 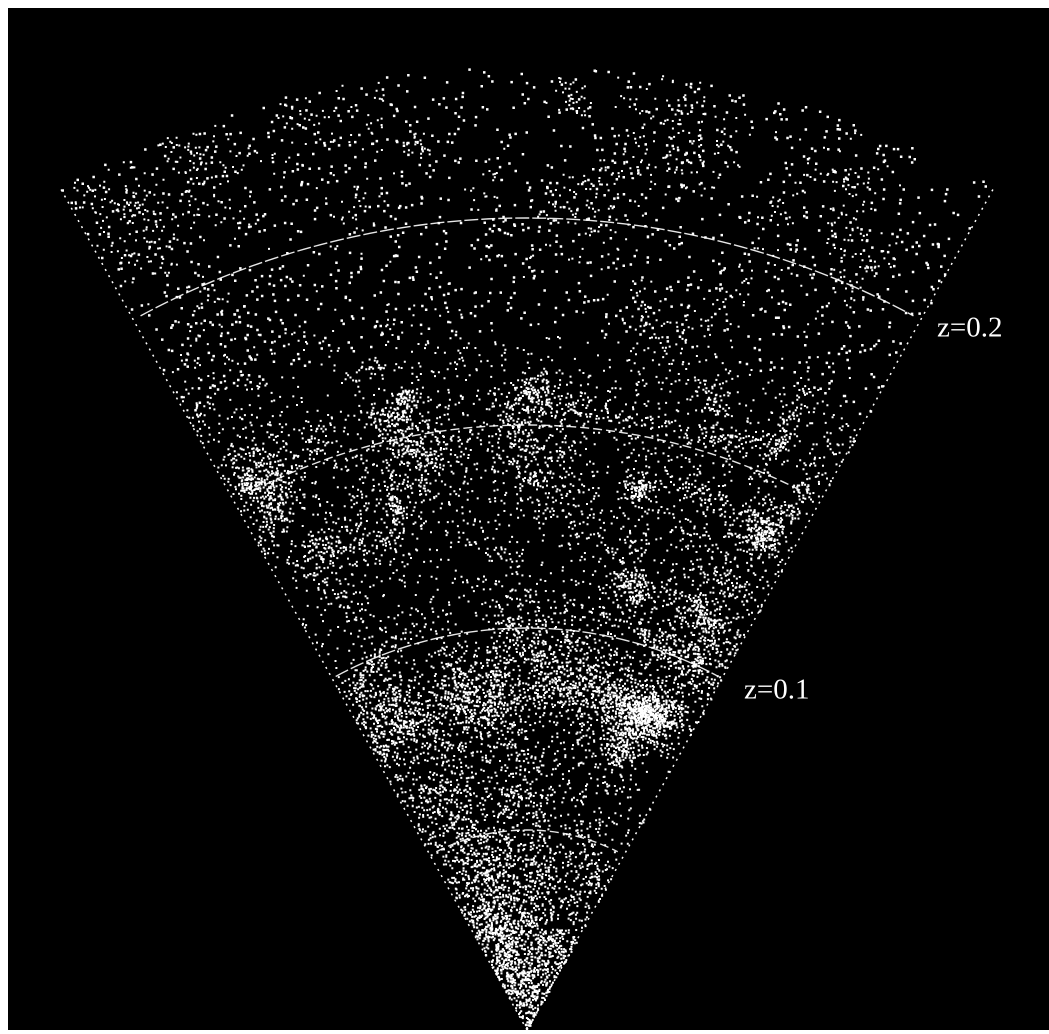 I want to click on redshift-label: z=0.1, so click(x=776, y=690).